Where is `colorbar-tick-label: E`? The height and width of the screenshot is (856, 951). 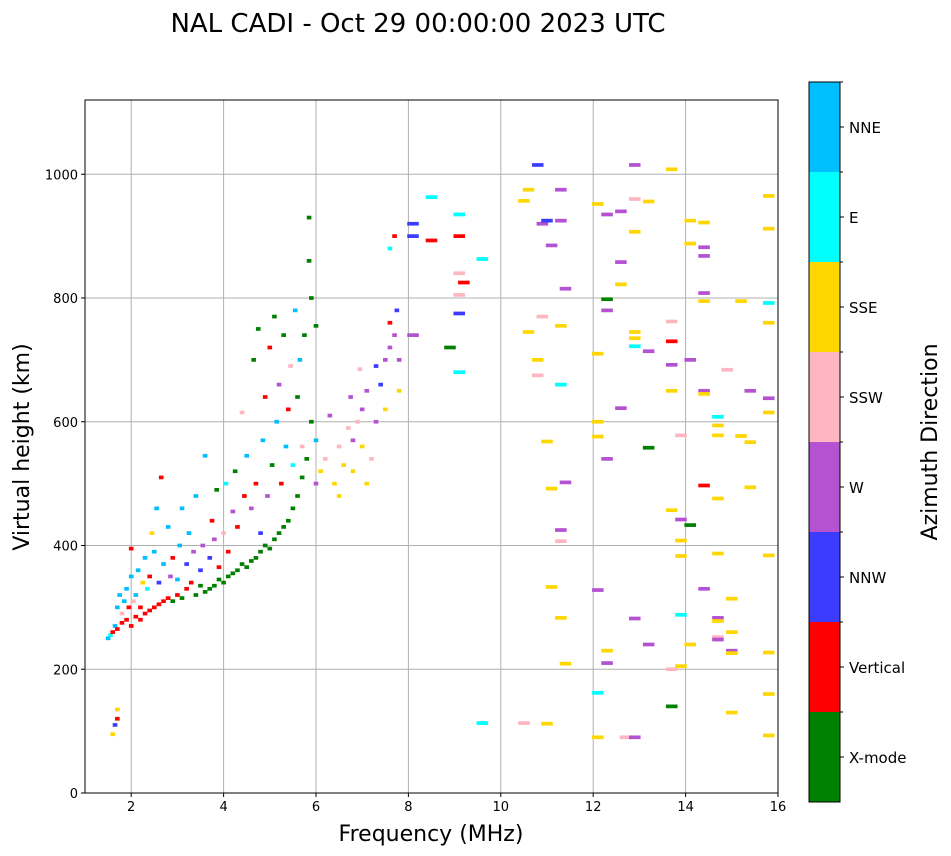 colorbar-tick-label: E is located at coordinates (853, 218).